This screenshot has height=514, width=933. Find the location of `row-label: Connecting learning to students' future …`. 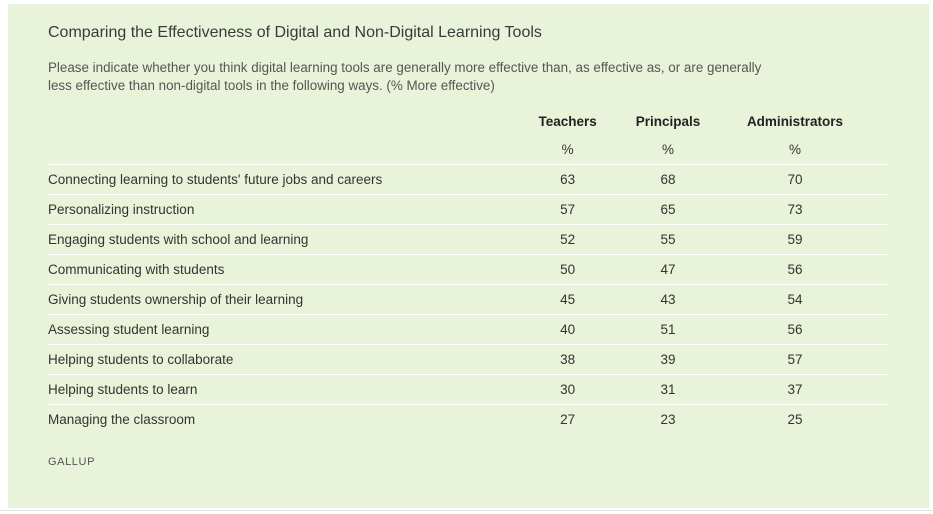

row-label: Connecting learning to students' future … is located at coordinates (275, 179).